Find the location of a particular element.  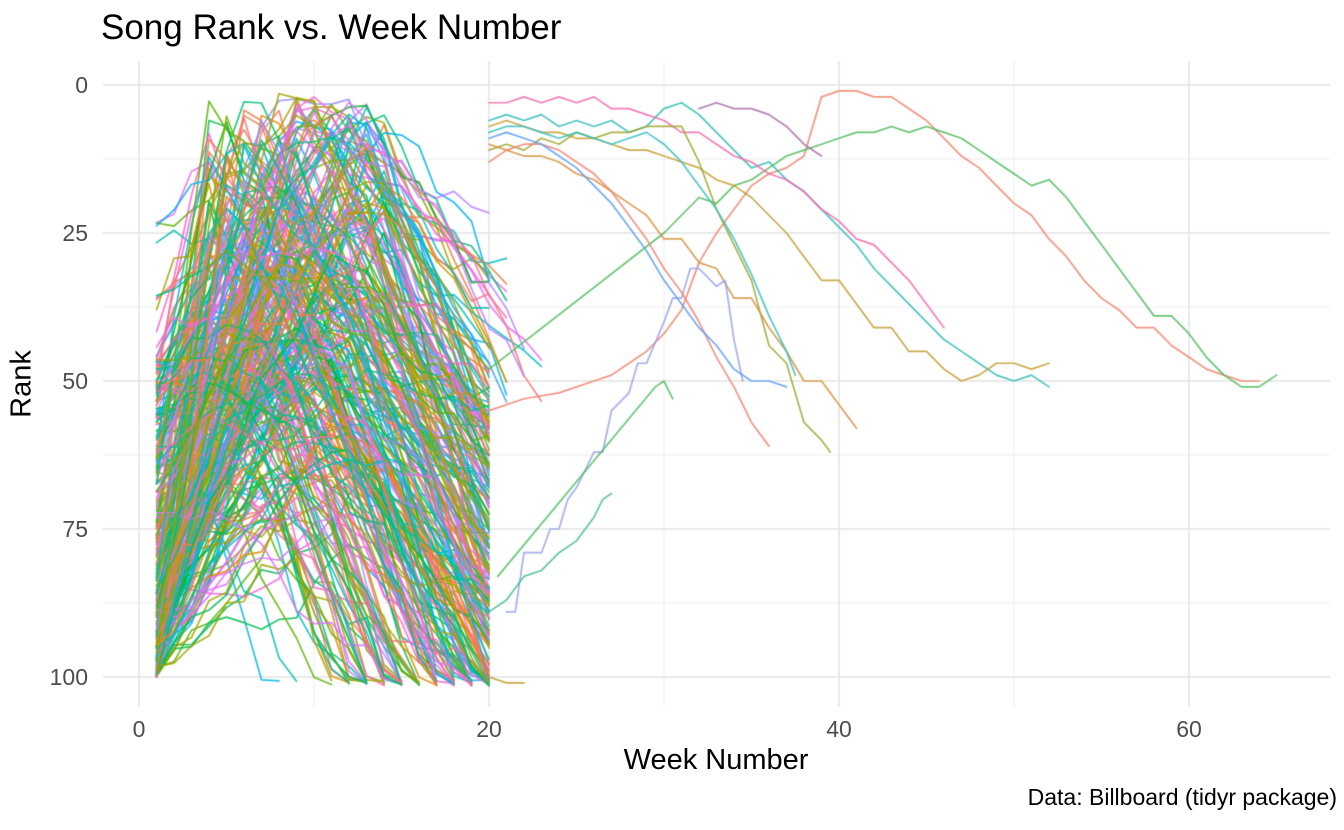

y-tick-label: 100 is located at coordinates (68, 677).